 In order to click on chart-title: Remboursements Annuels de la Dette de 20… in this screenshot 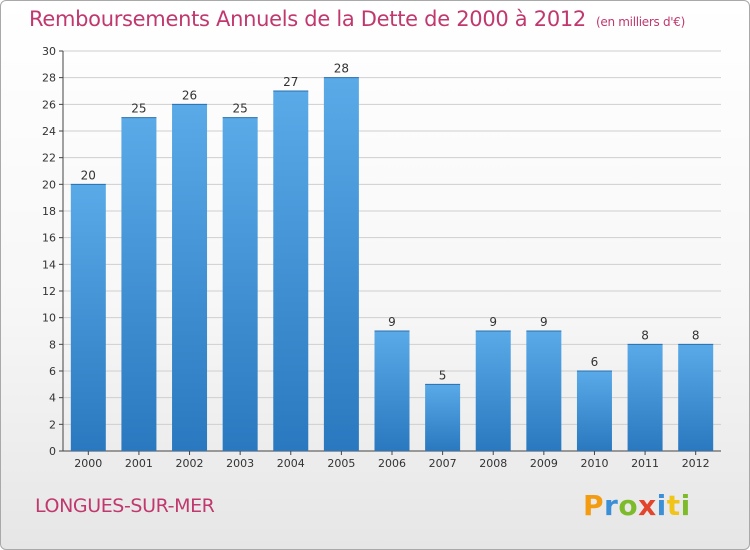, I will do `click(357, 19)`.